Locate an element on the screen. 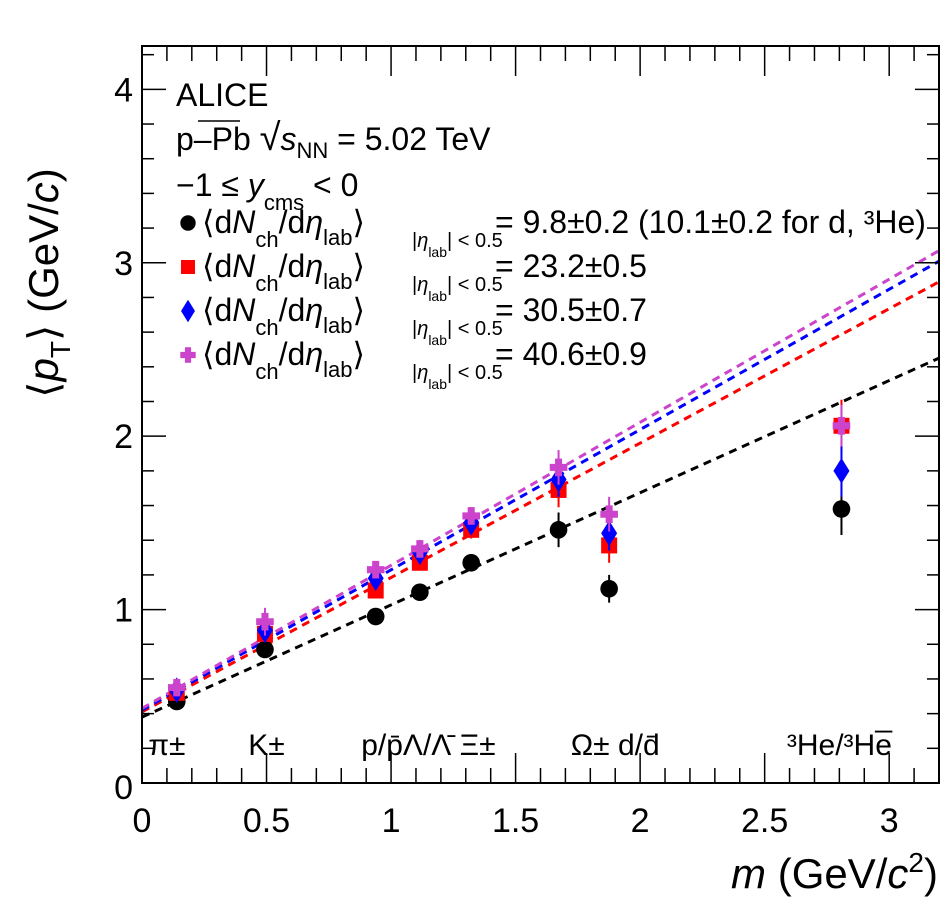 Image resolution: width=950 pixels, height=899 pixels. y-tick-label: 2 is located at coordinates (123, 437).